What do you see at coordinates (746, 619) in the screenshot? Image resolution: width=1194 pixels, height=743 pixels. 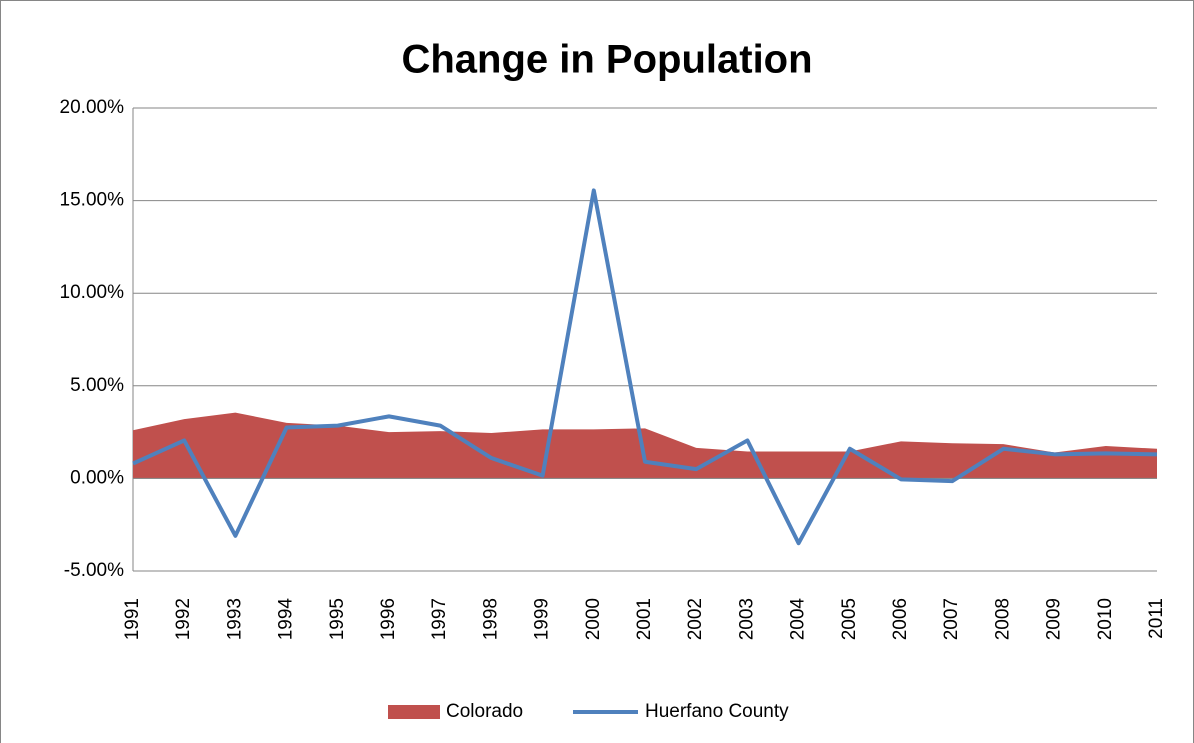 I see `x-tick-label: 2003` at bounding box center [746, 619].